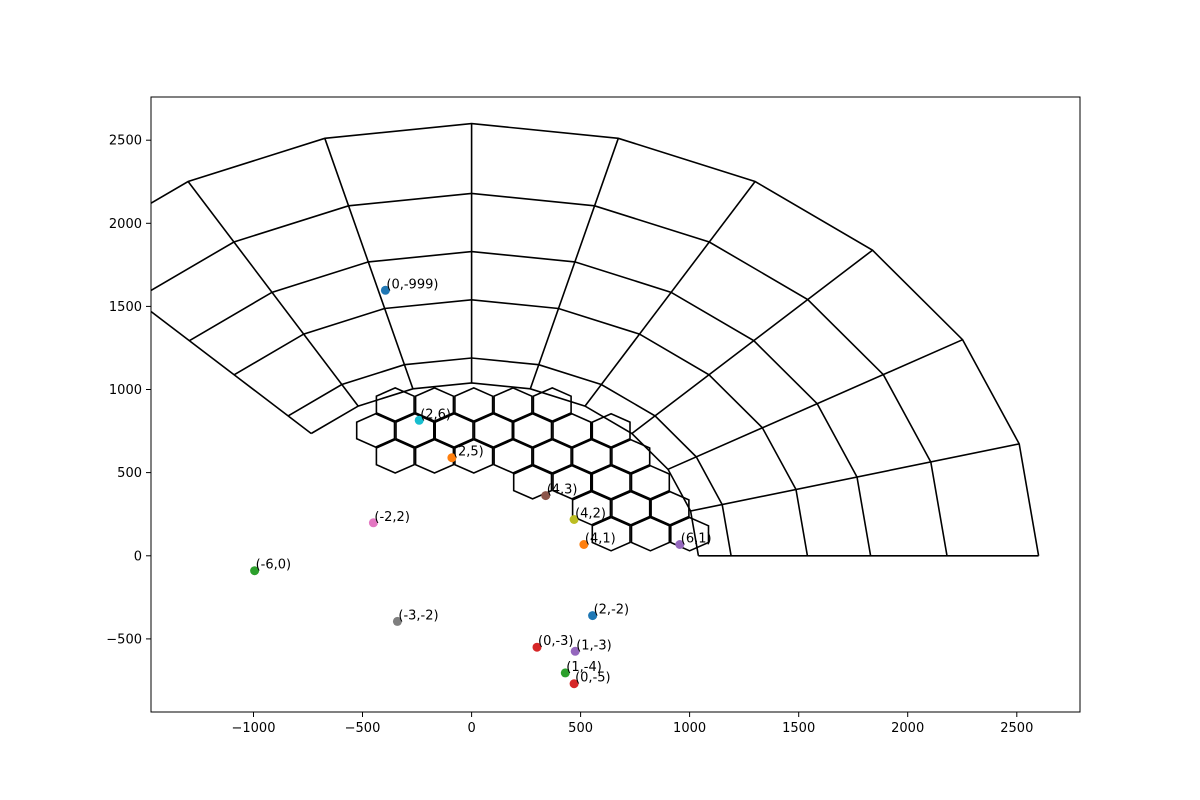  Describe the element at coordinates (125, 141) in the screenshot. I see `y-tick-label-6: 2500` at that location.